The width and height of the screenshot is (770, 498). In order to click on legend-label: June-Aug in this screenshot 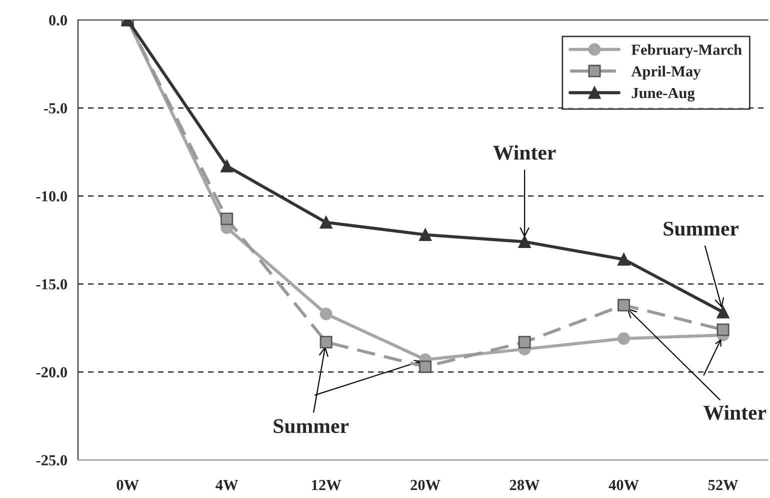, I will do `click(663, 95)`.